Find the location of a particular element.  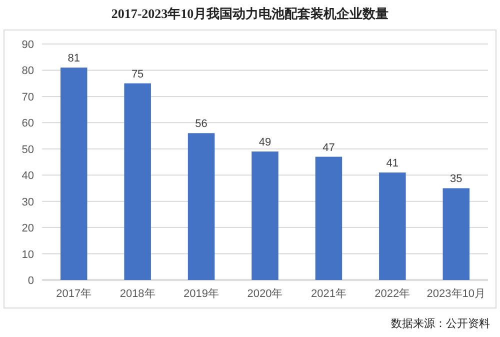

chart-title: 2017-2023年10月我国动力电池配套装机企业数量 is located at coordinates (250, 13).